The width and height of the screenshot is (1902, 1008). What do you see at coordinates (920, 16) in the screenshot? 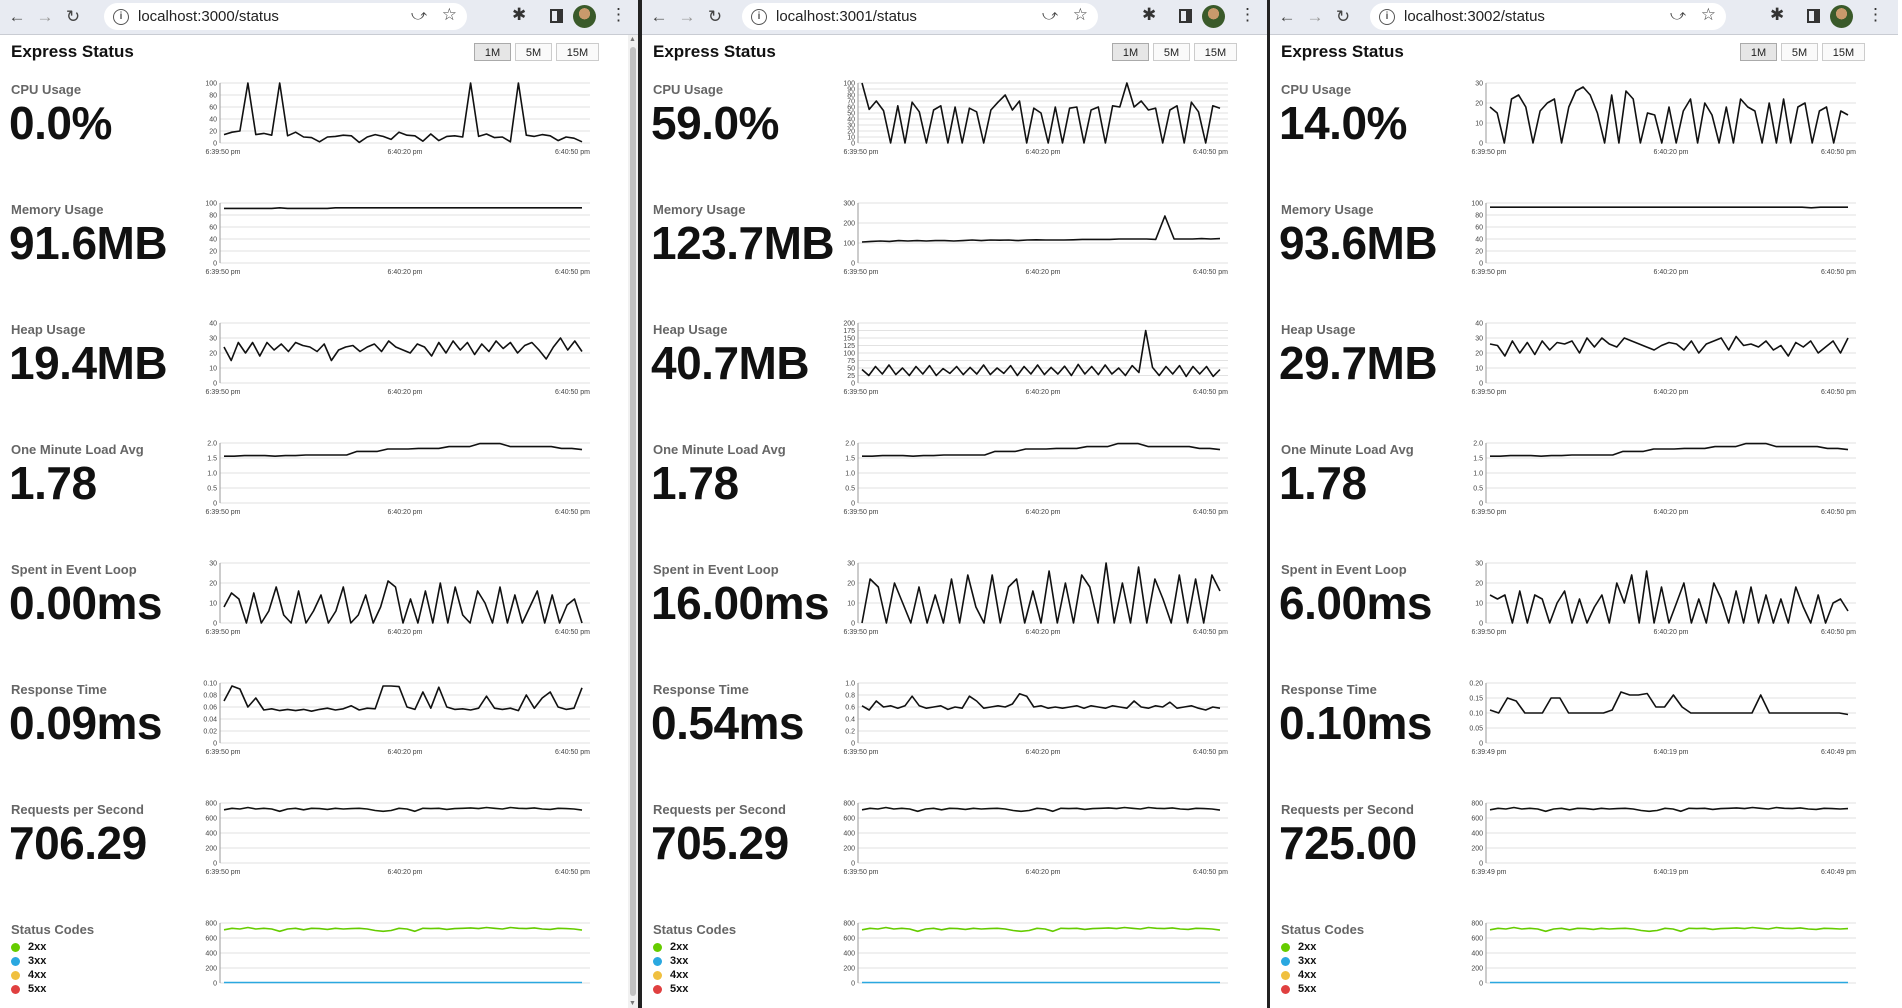
I see `address-bar: i localhost:3001/status ⤻ ☆` at bounding box center [920, 16].